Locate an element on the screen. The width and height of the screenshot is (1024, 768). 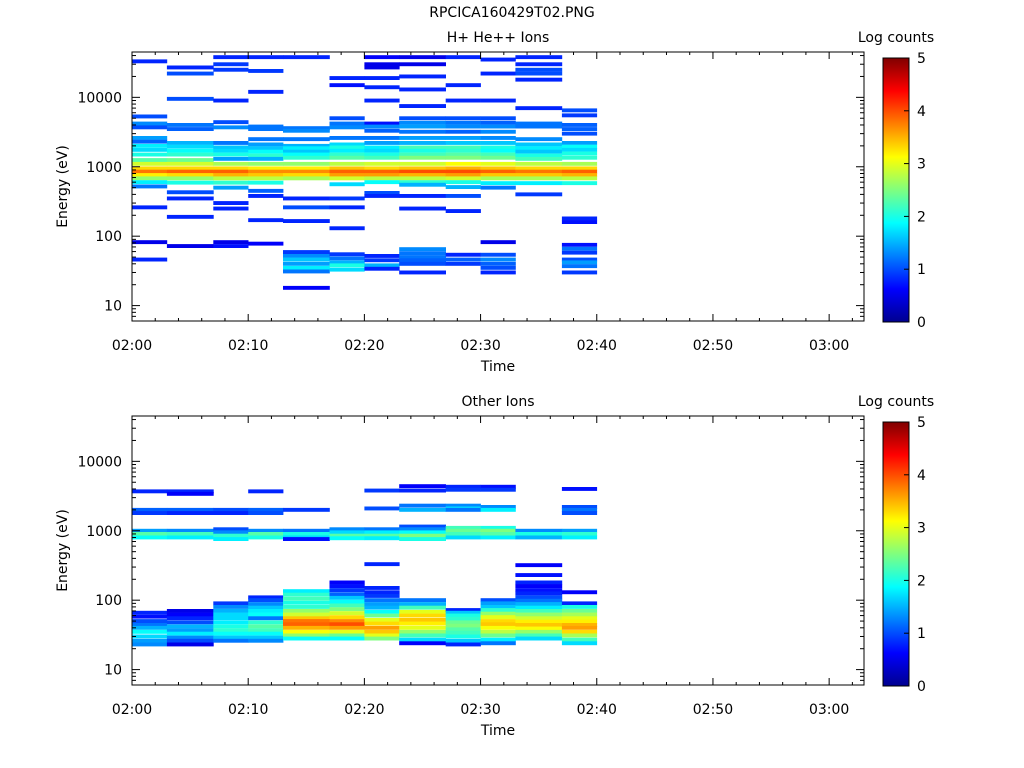
x-axis-label: Time is located at coordinates (497, 731).